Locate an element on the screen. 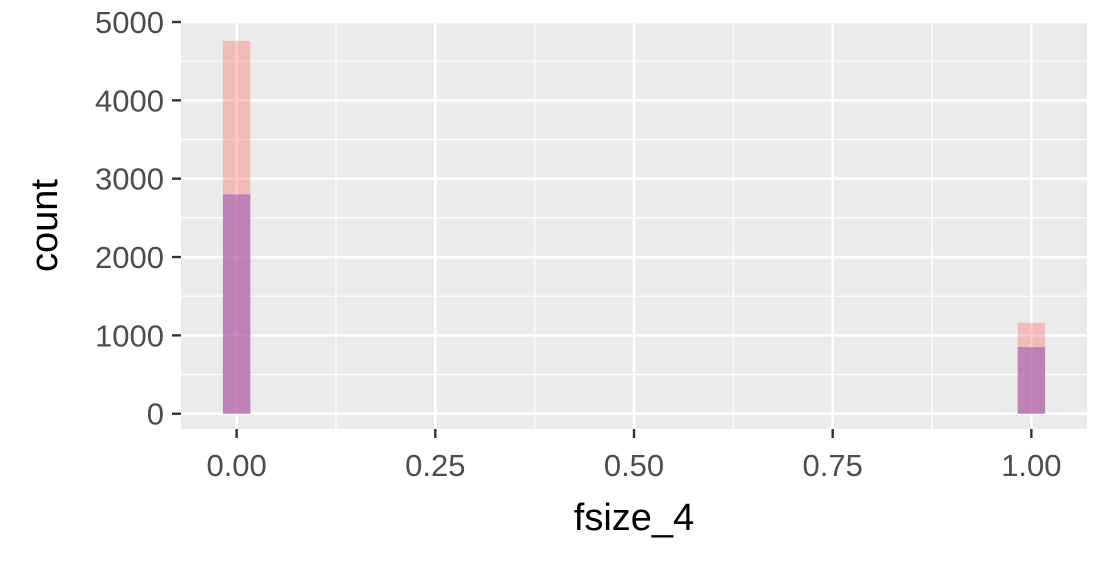 The height and width of the screenshot is (562, 1109). y-tick-label: 1000 is located at coordinates (129, 335).